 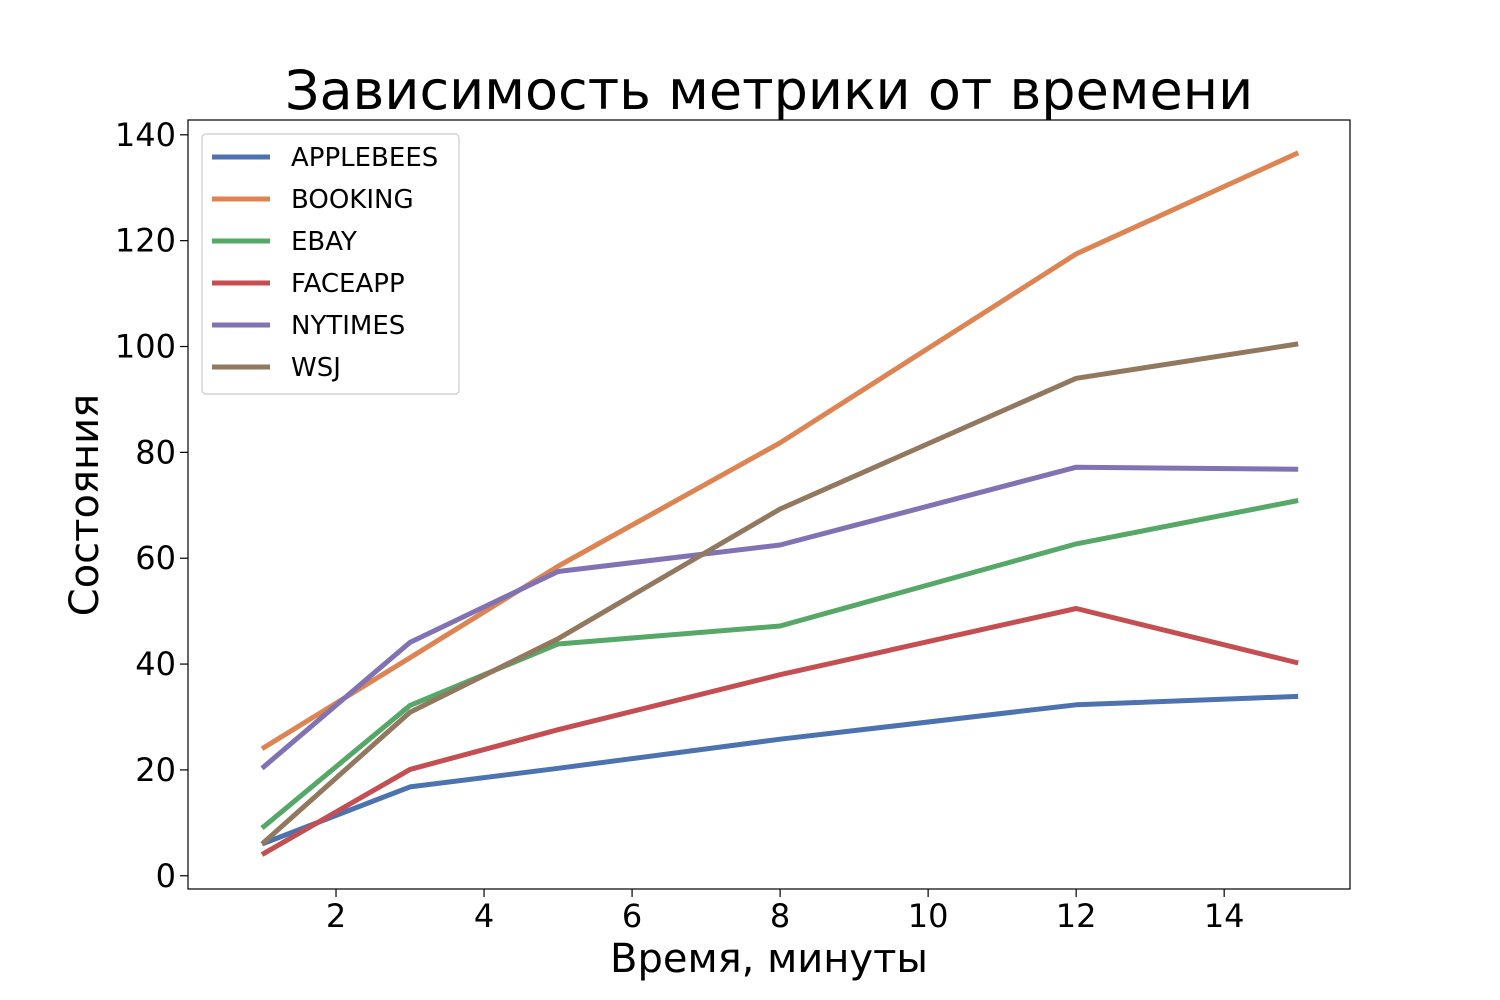 What do you see at coordinates (316, 368) in the screenshot?
I see `legend-label-wsj: WSJ` at bounding box center [316, 368].